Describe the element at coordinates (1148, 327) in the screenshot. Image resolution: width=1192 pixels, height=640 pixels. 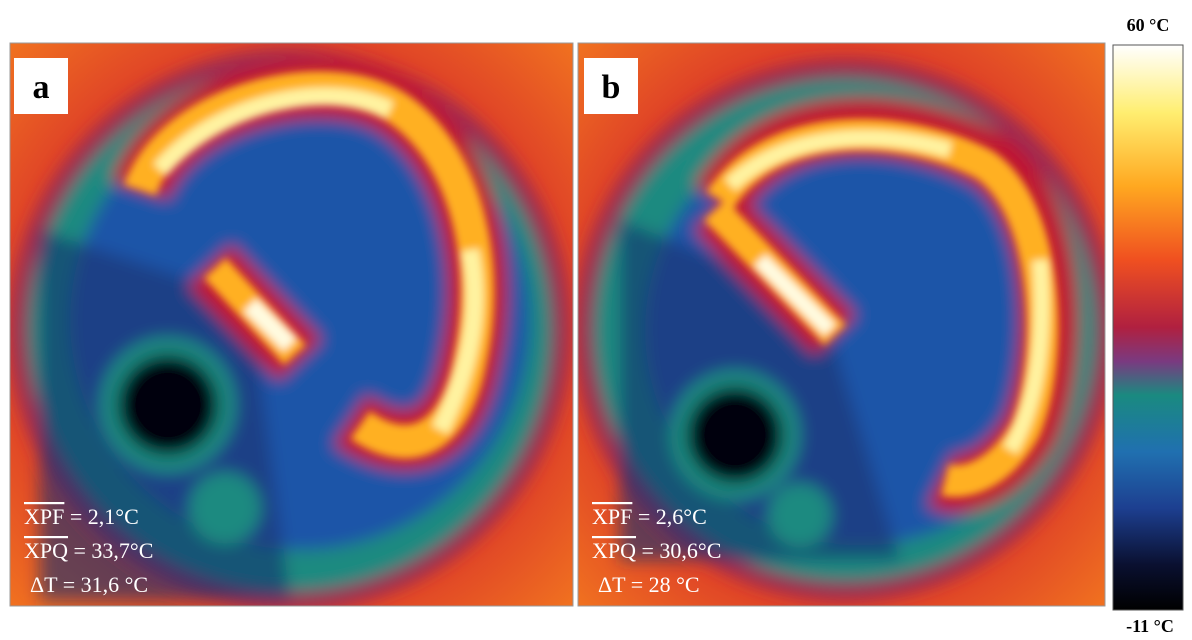
I see `colorbar` at that location.